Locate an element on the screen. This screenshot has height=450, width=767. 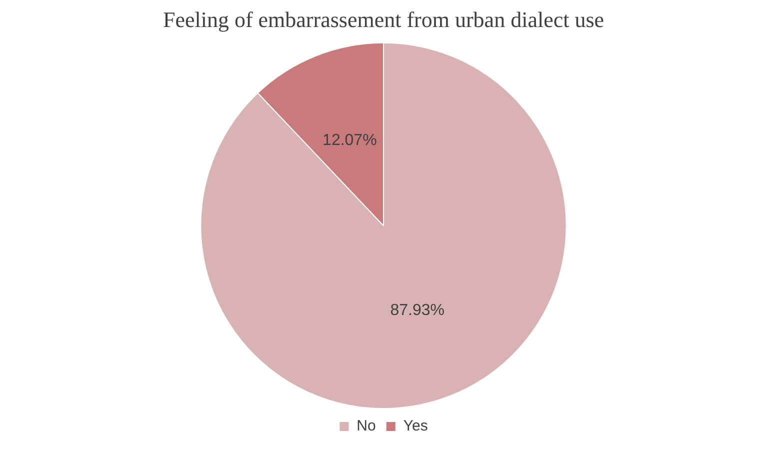
legend-label: Yes is located at coordinates (415, 426).